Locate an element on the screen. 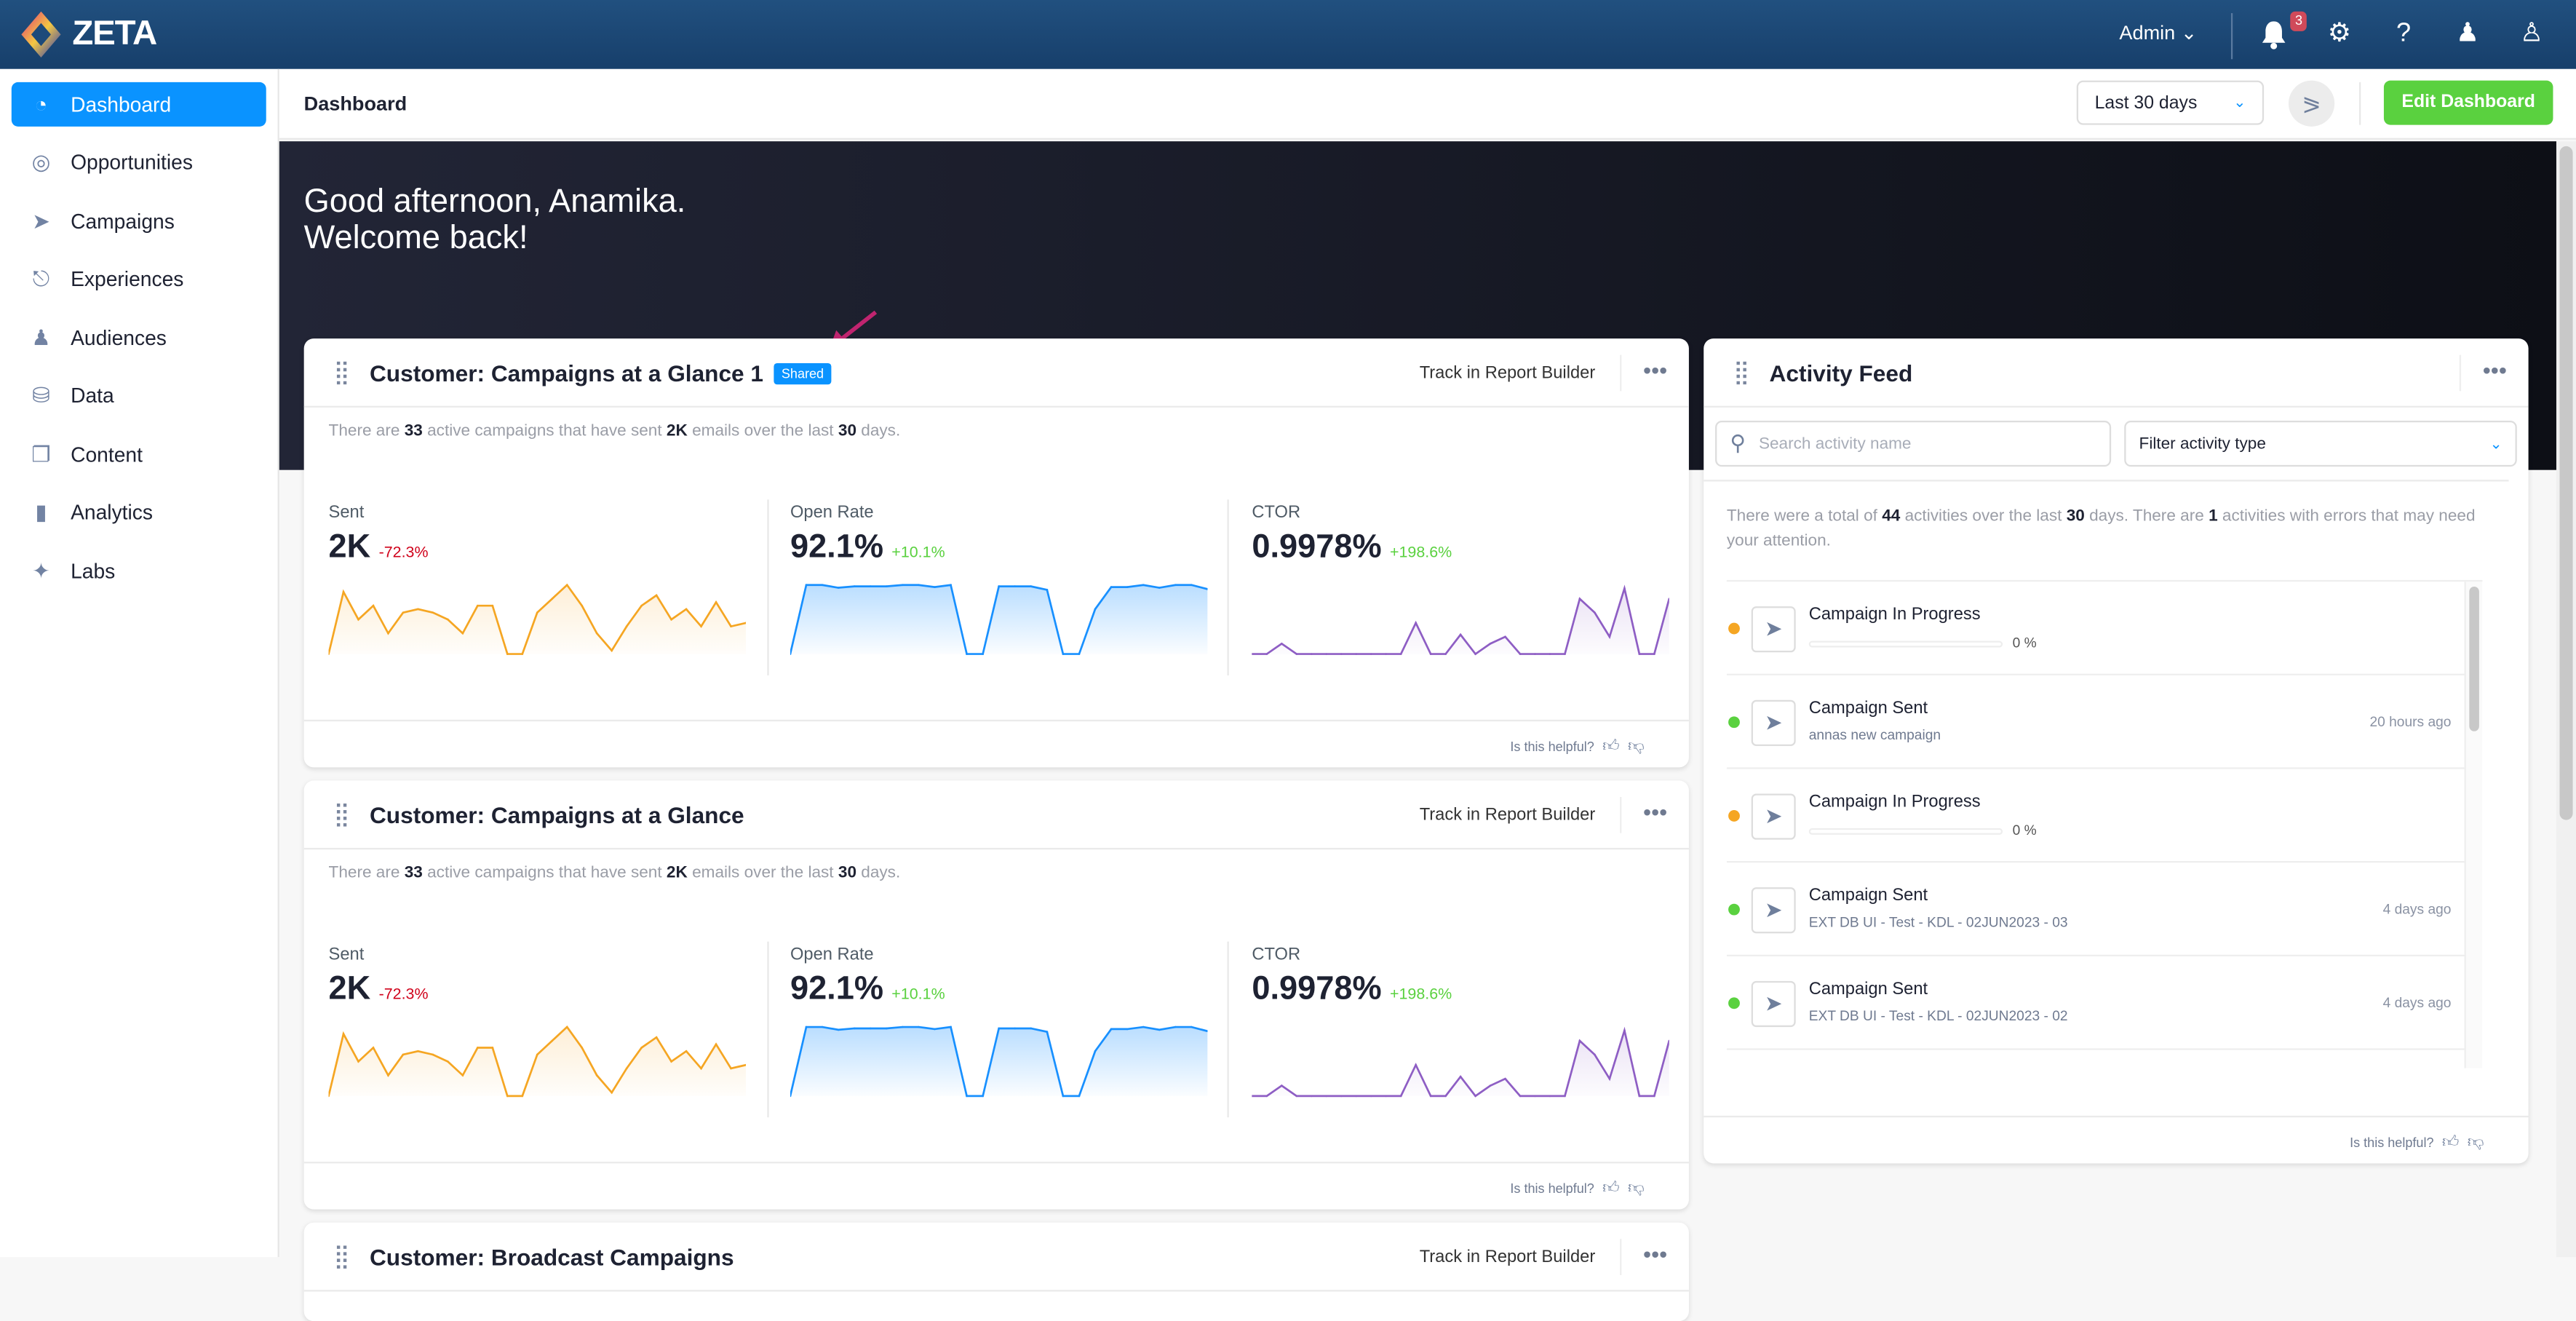 This screenshot has height=1321, width=2576. sidebar-item-data: ⛁ Data is located at coordinates (139, 396).